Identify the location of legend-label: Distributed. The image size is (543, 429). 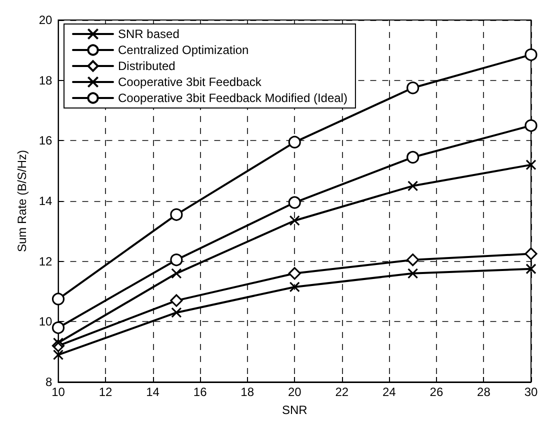
(147, 66).